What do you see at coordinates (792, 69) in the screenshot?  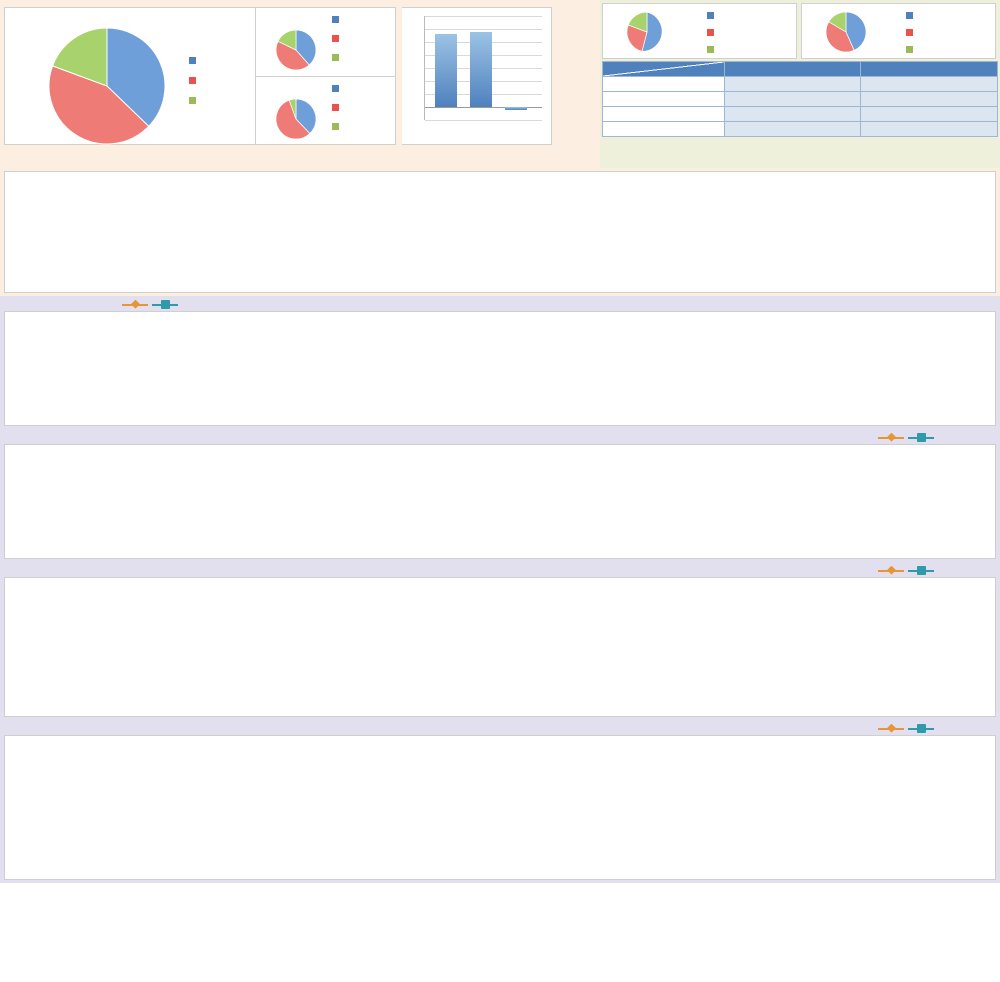 I see `col-header-yokohama` at bounding box center [792, 69].